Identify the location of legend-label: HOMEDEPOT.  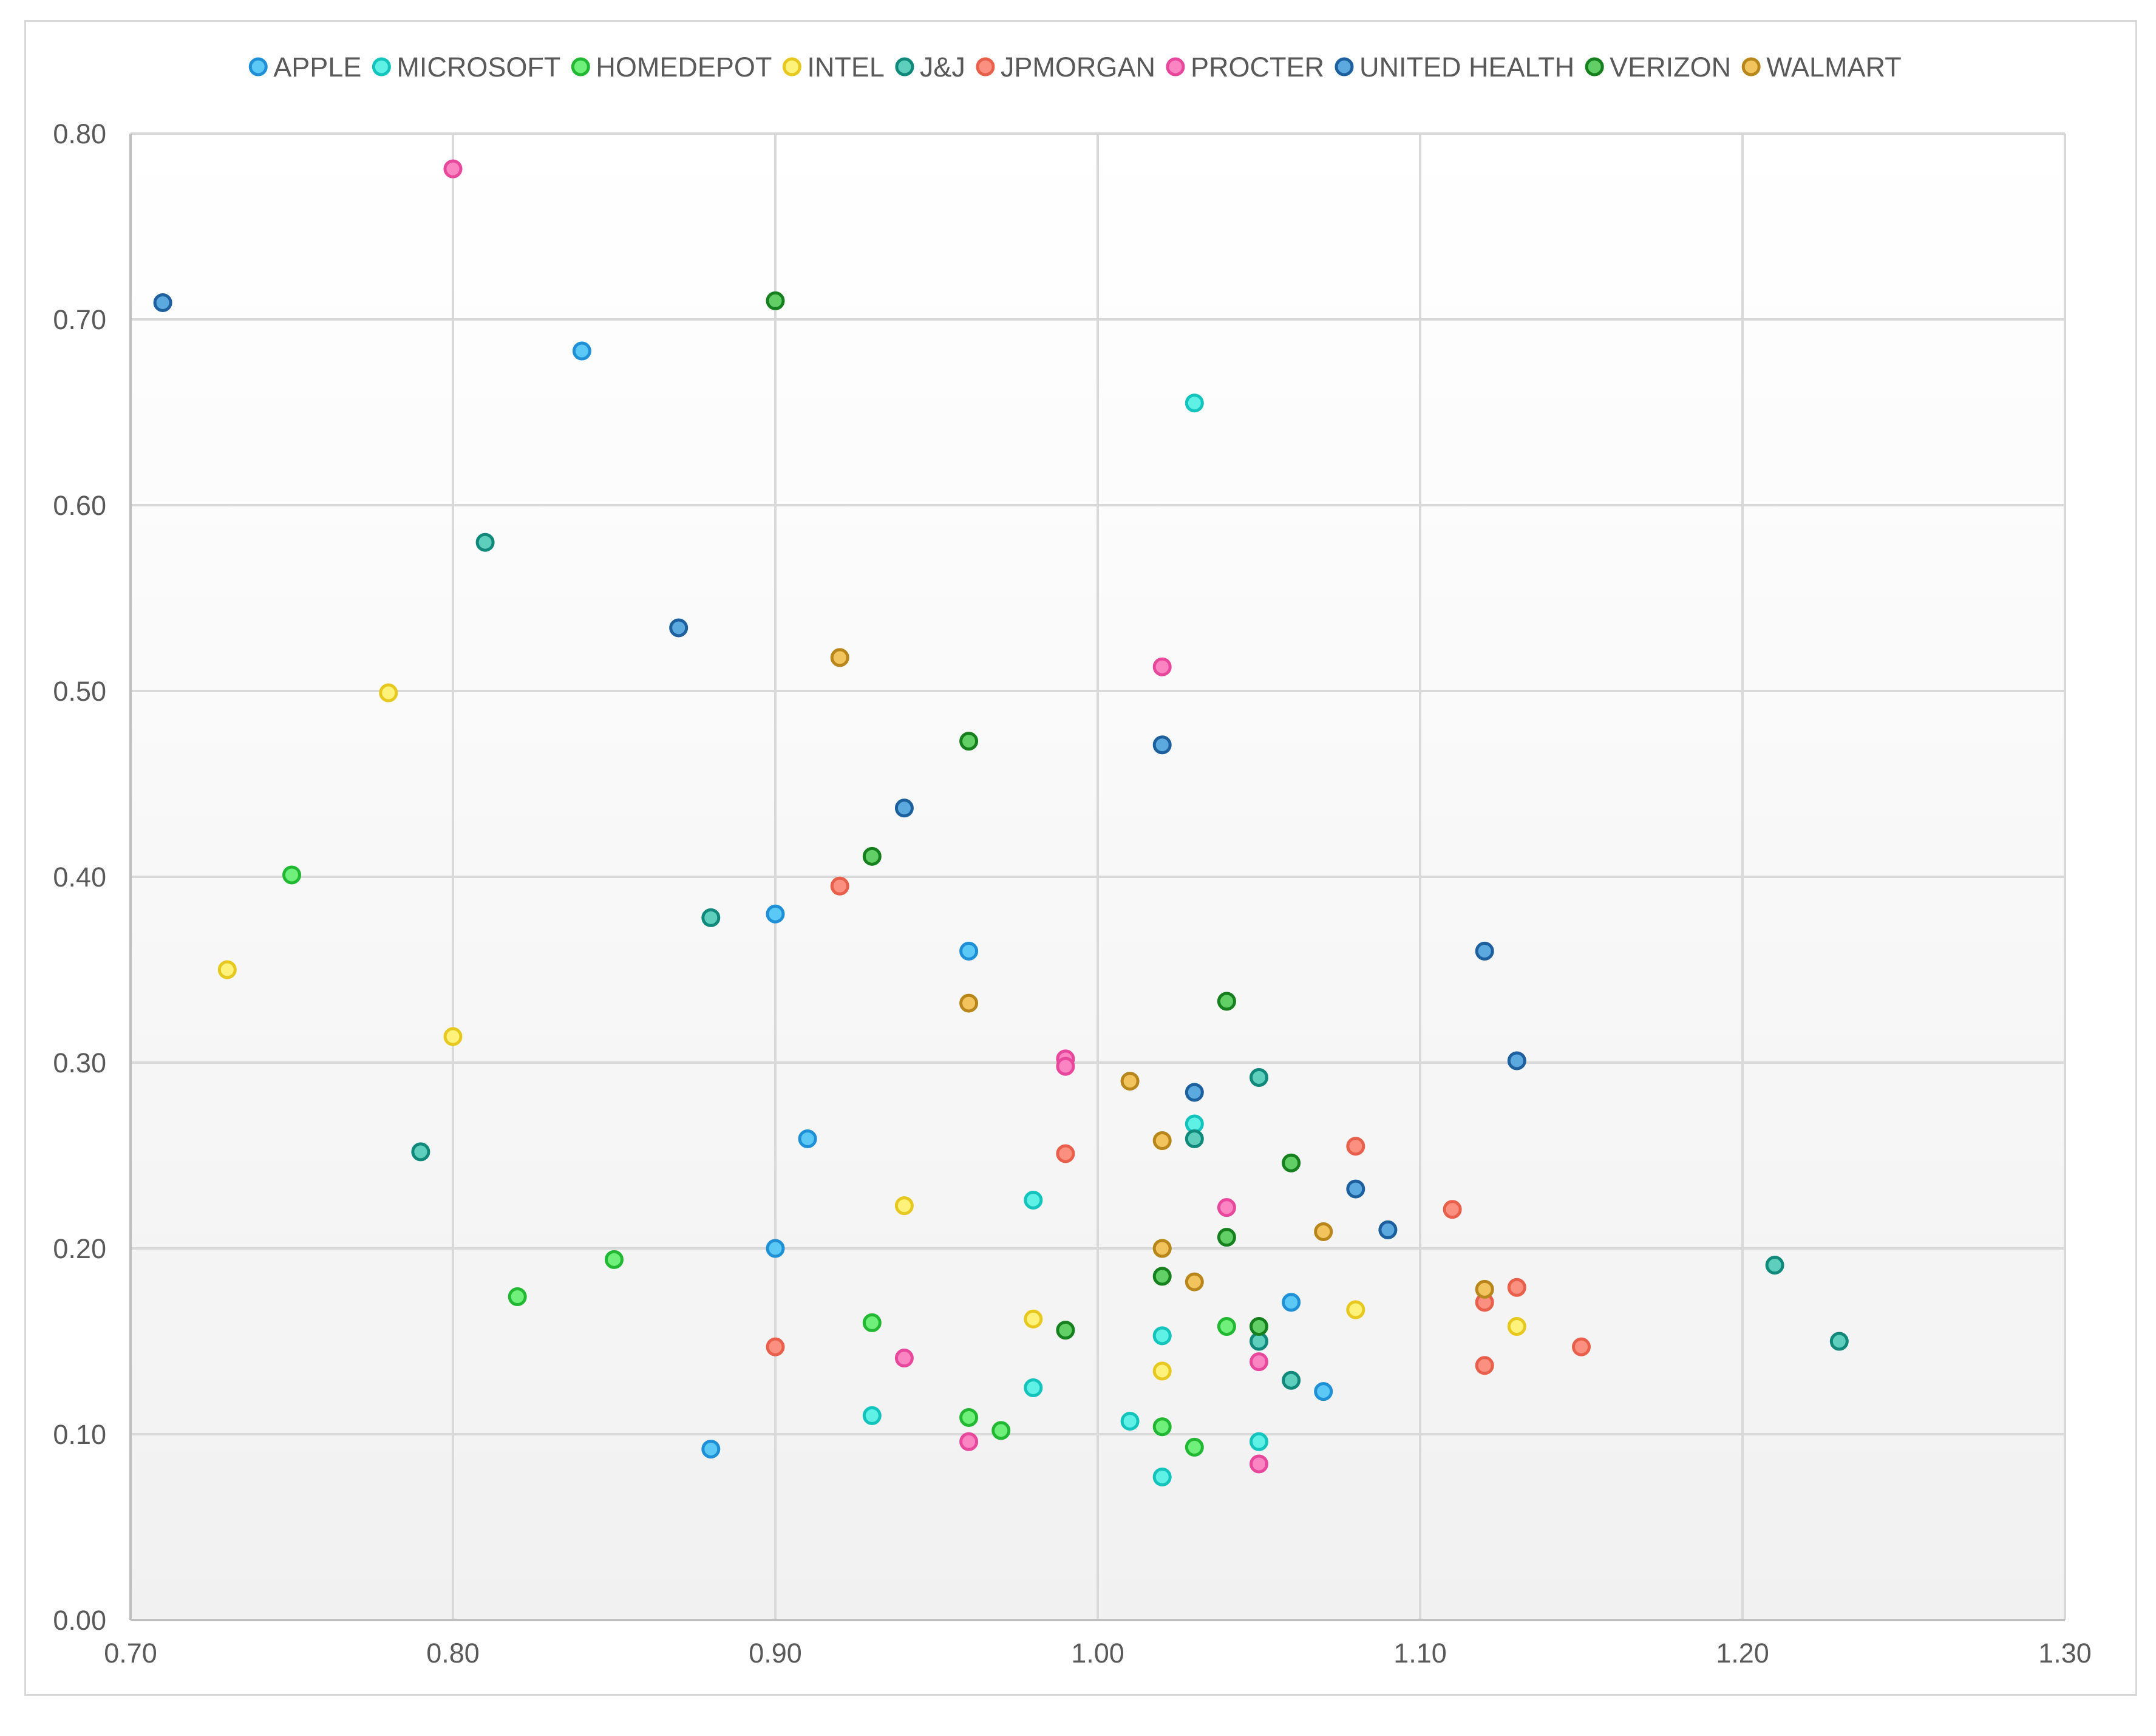
(684, 67).